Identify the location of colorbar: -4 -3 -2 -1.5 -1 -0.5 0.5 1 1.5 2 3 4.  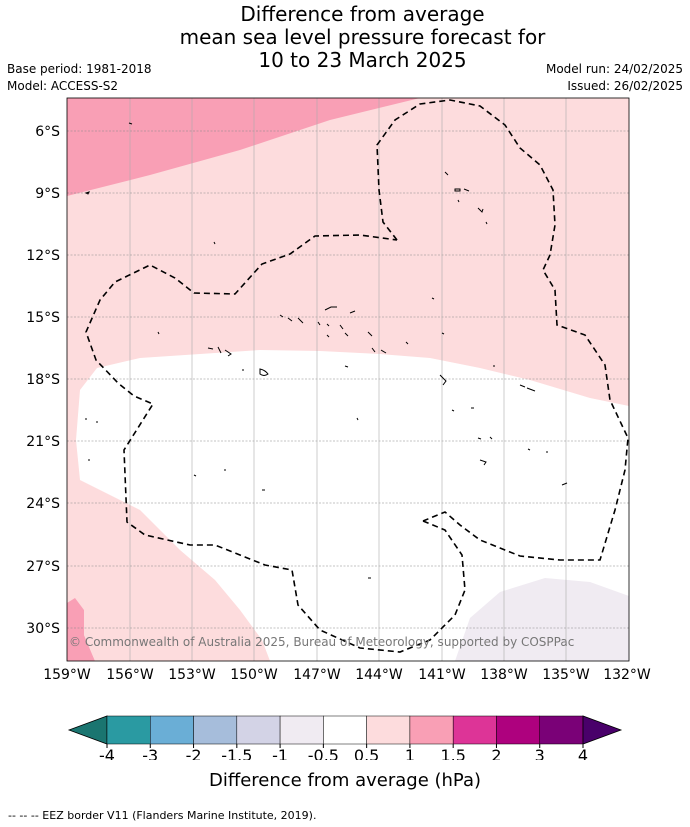
(345, 737).